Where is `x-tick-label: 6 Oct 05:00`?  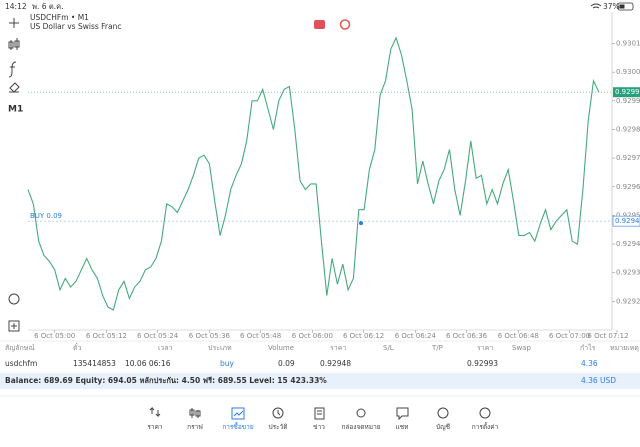 x-tick-label: 6 Oct 05:00 is located at coordinates (54, 336).